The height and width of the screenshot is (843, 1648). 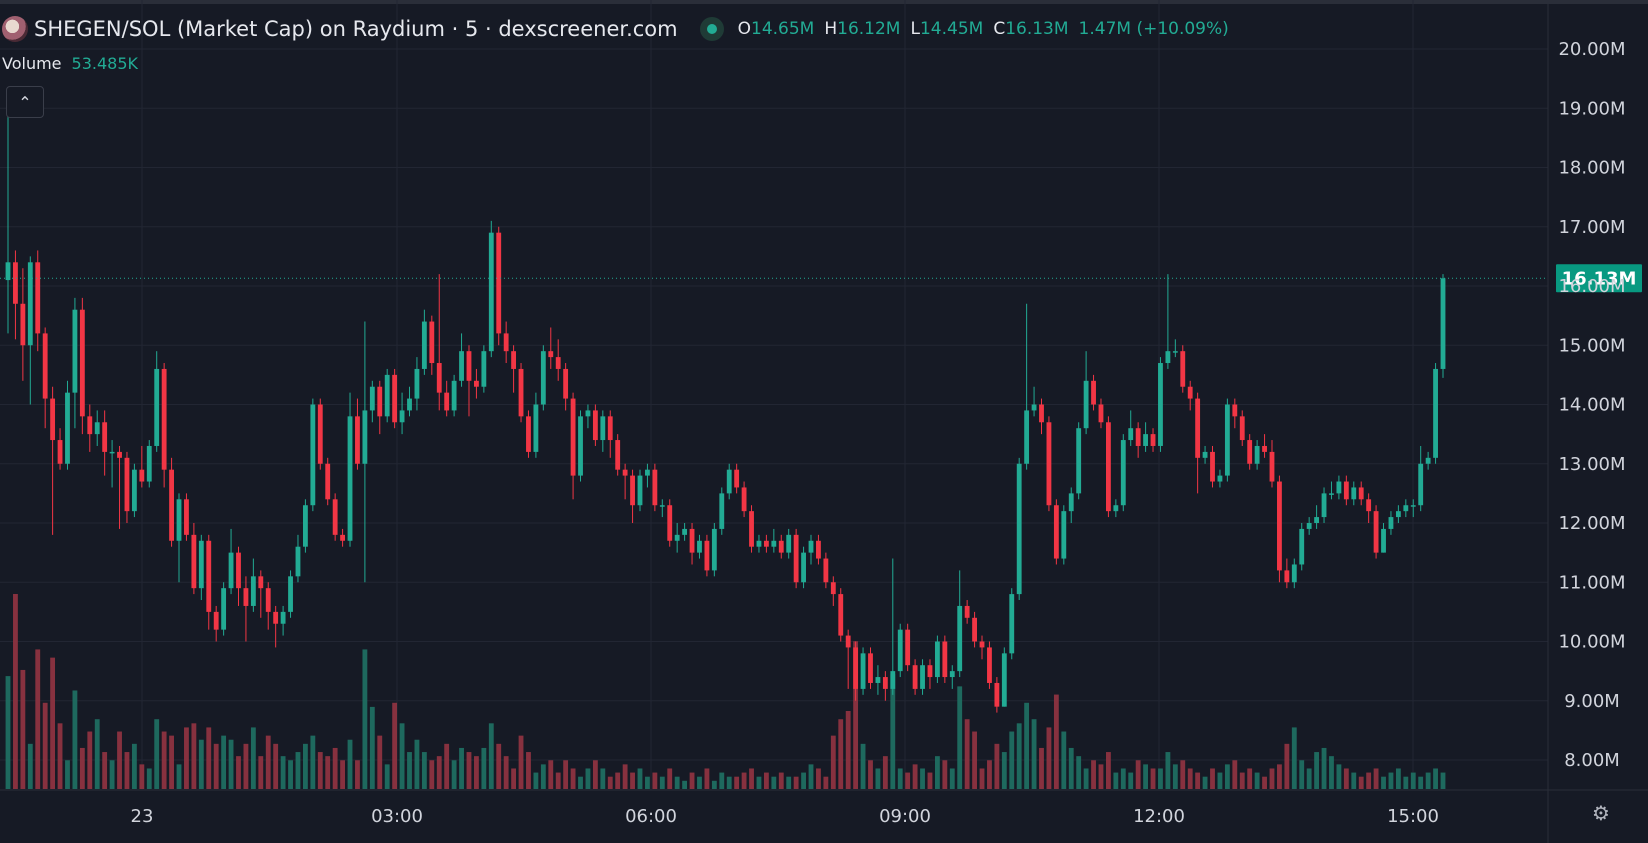 I want to click on time-tick-label: 15:00, so click(x=1413, y=816).